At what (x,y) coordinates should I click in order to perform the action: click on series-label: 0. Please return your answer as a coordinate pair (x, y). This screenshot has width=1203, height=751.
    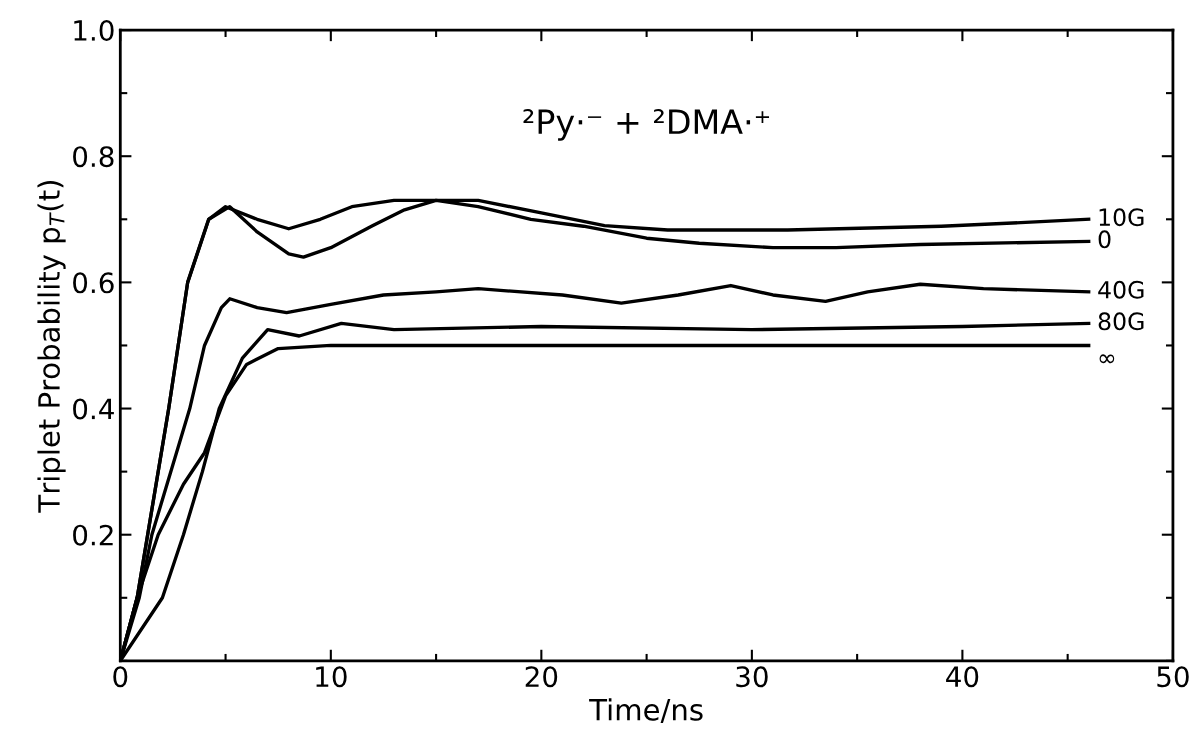
    Looking at the image, I should click on (1104, 239).